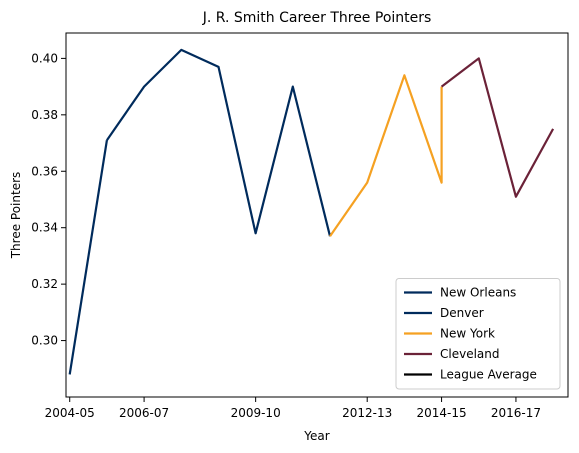  Describe the element at coordinates (44, 171) in the screenshot. I see `y-tick-label: 0.36` at that location.